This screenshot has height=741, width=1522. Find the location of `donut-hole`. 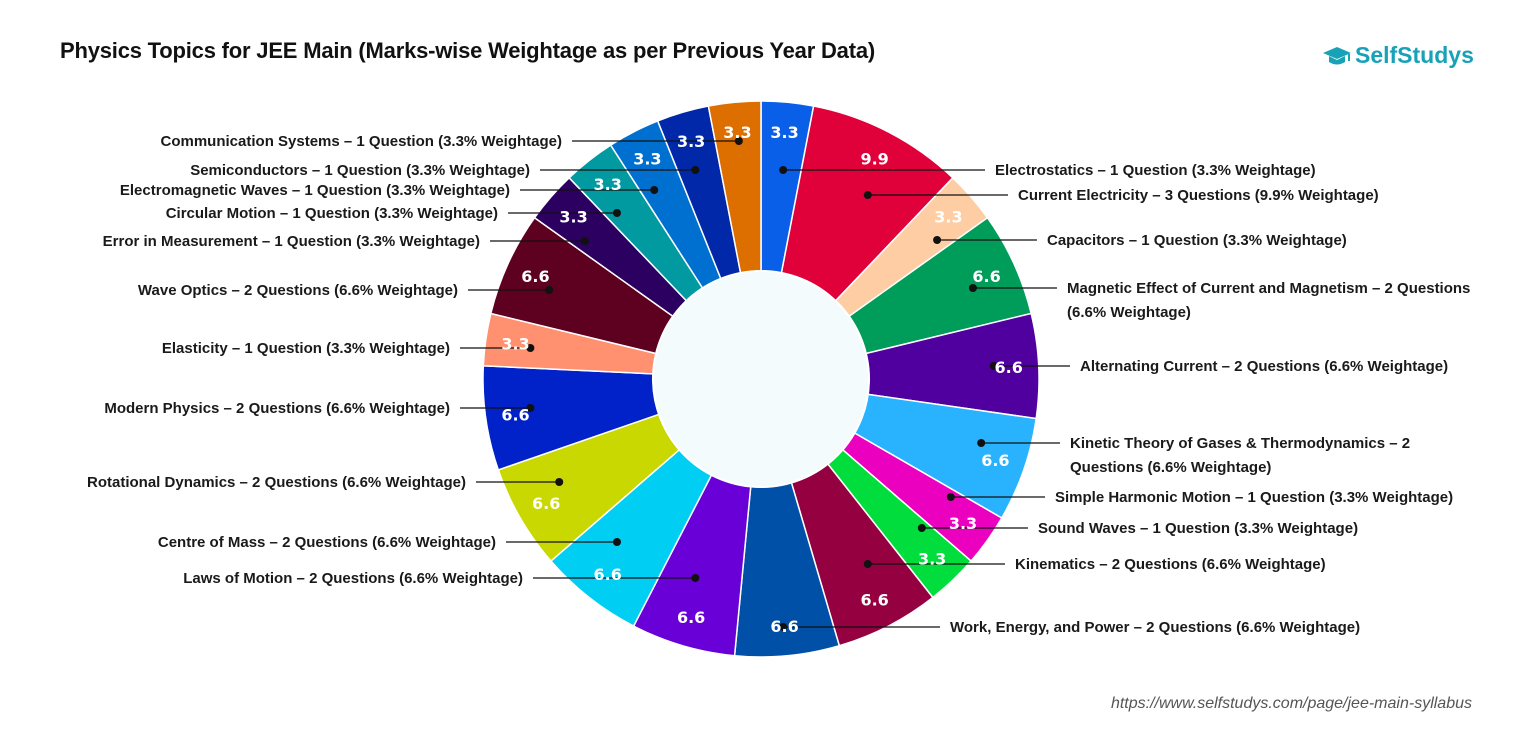

donut-hole is located at coordinates (761, 379).